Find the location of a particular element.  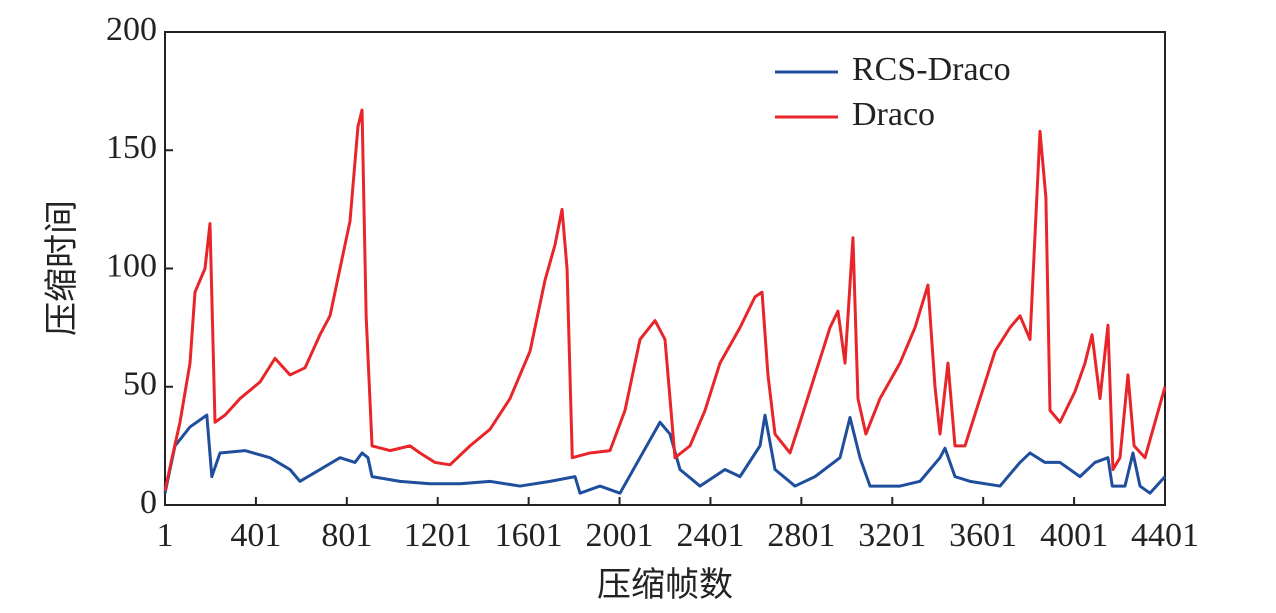

y-tick-label: 0 is located at coordinates (148, 502).